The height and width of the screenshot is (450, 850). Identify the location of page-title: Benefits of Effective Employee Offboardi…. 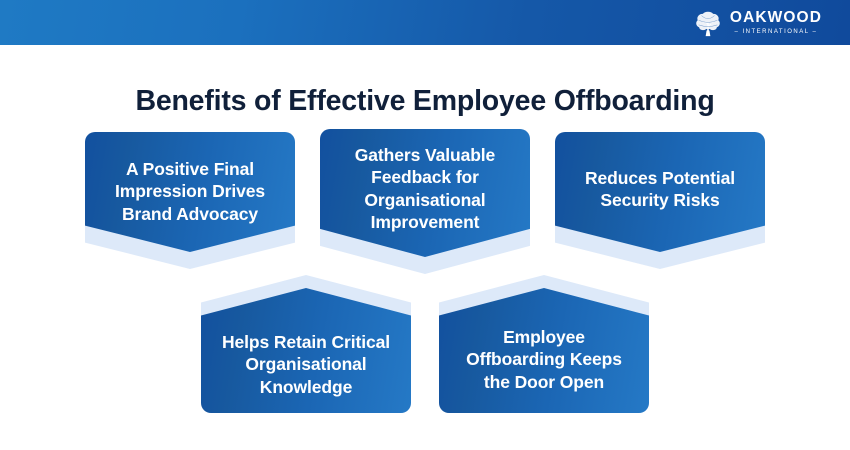
(425, 101).